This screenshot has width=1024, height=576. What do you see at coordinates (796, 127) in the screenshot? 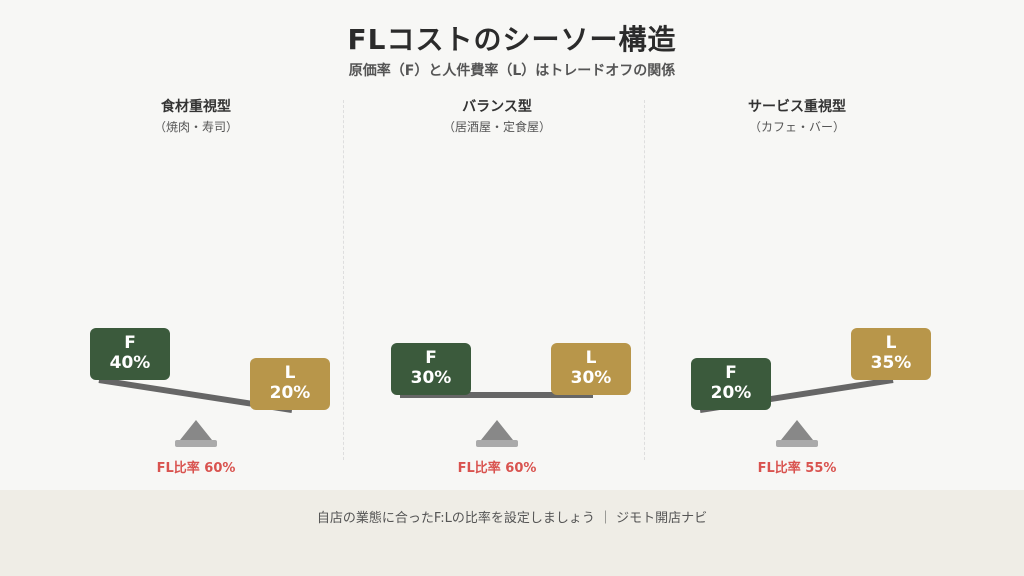
I see `panel-subtitle: （カフェ・バー）` at bounding box center [796, 127].